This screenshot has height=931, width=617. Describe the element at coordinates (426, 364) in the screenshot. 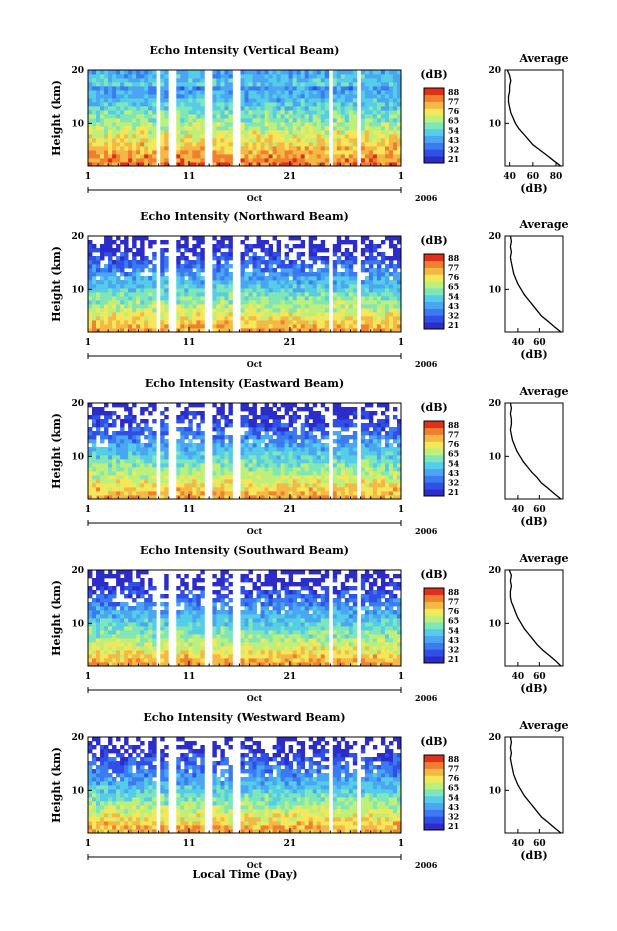

I see `year-label: 2006` at that location.